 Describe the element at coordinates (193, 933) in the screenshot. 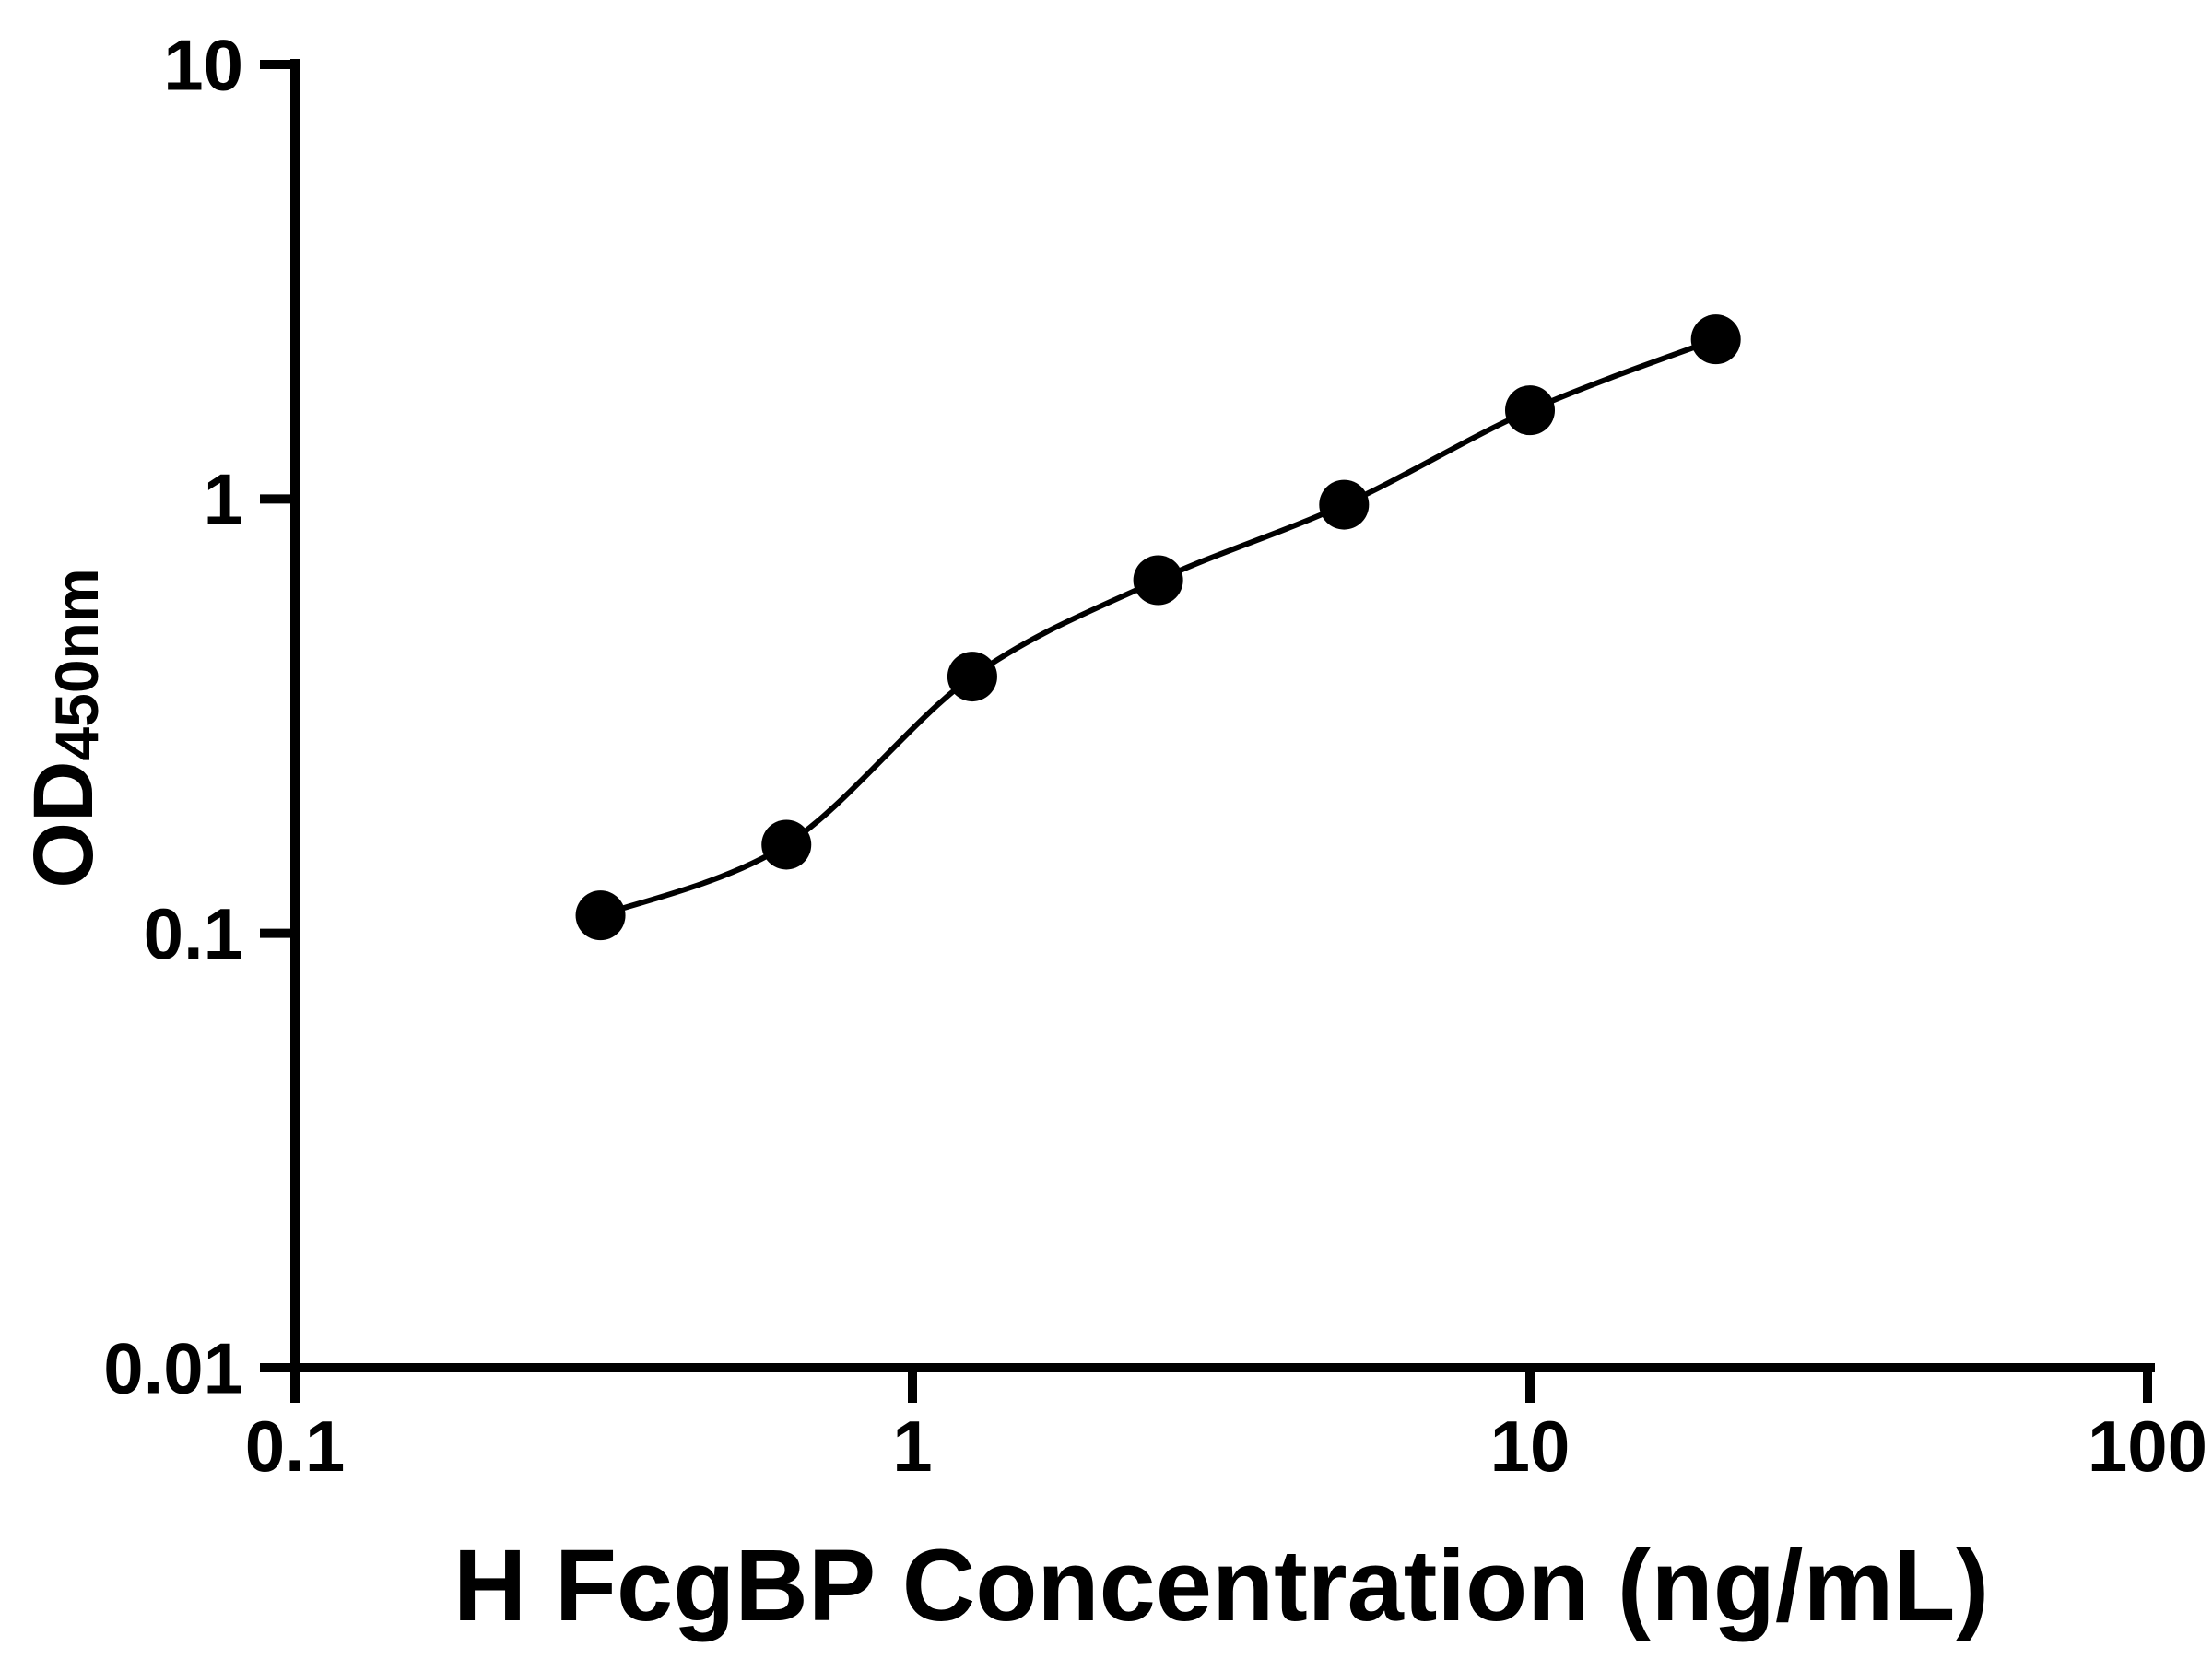

I see `y-tick-label: 0.1` at that location.